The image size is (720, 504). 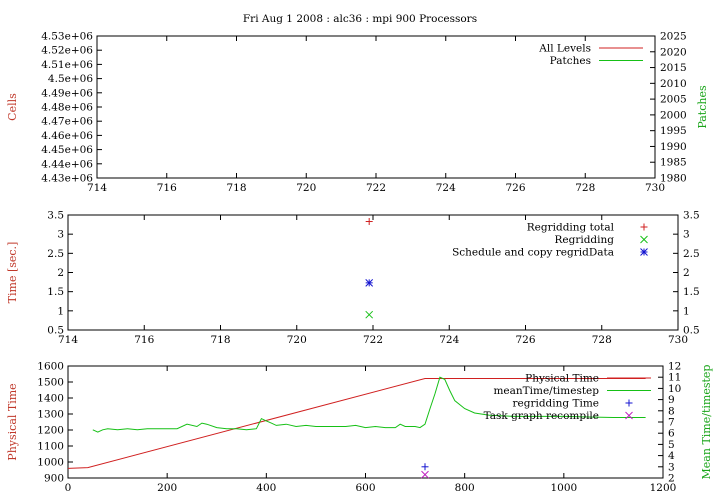 What do you see at coordinates (673, 52) in the screenshot?
I see `y2-tick-label: 2020` at bounding box center [673, 52].